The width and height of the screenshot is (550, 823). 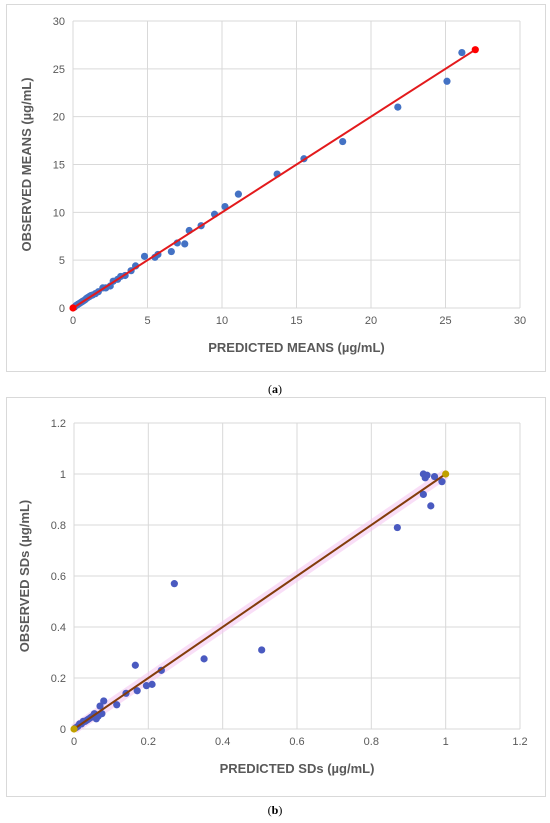 I want to click on caption-a: (a), so click(x=275, y=389).